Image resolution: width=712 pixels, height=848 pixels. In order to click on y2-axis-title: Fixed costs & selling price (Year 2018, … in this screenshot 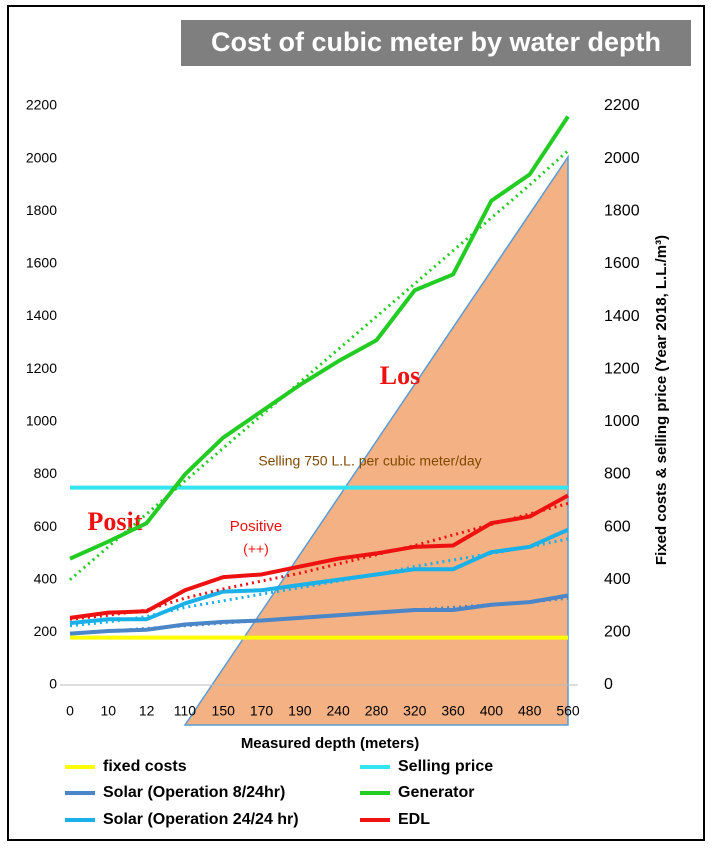, I will do `click(661, 400)`.